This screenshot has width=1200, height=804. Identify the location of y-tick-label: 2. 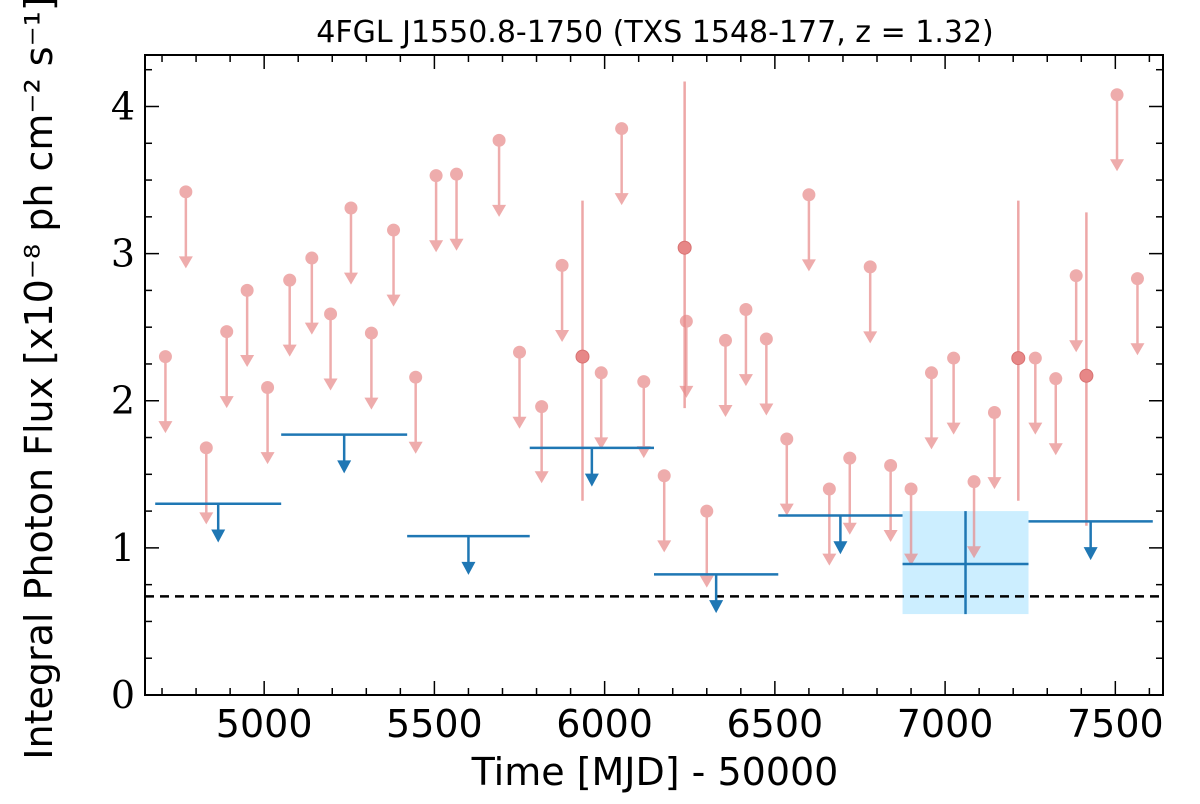
(123, 401).